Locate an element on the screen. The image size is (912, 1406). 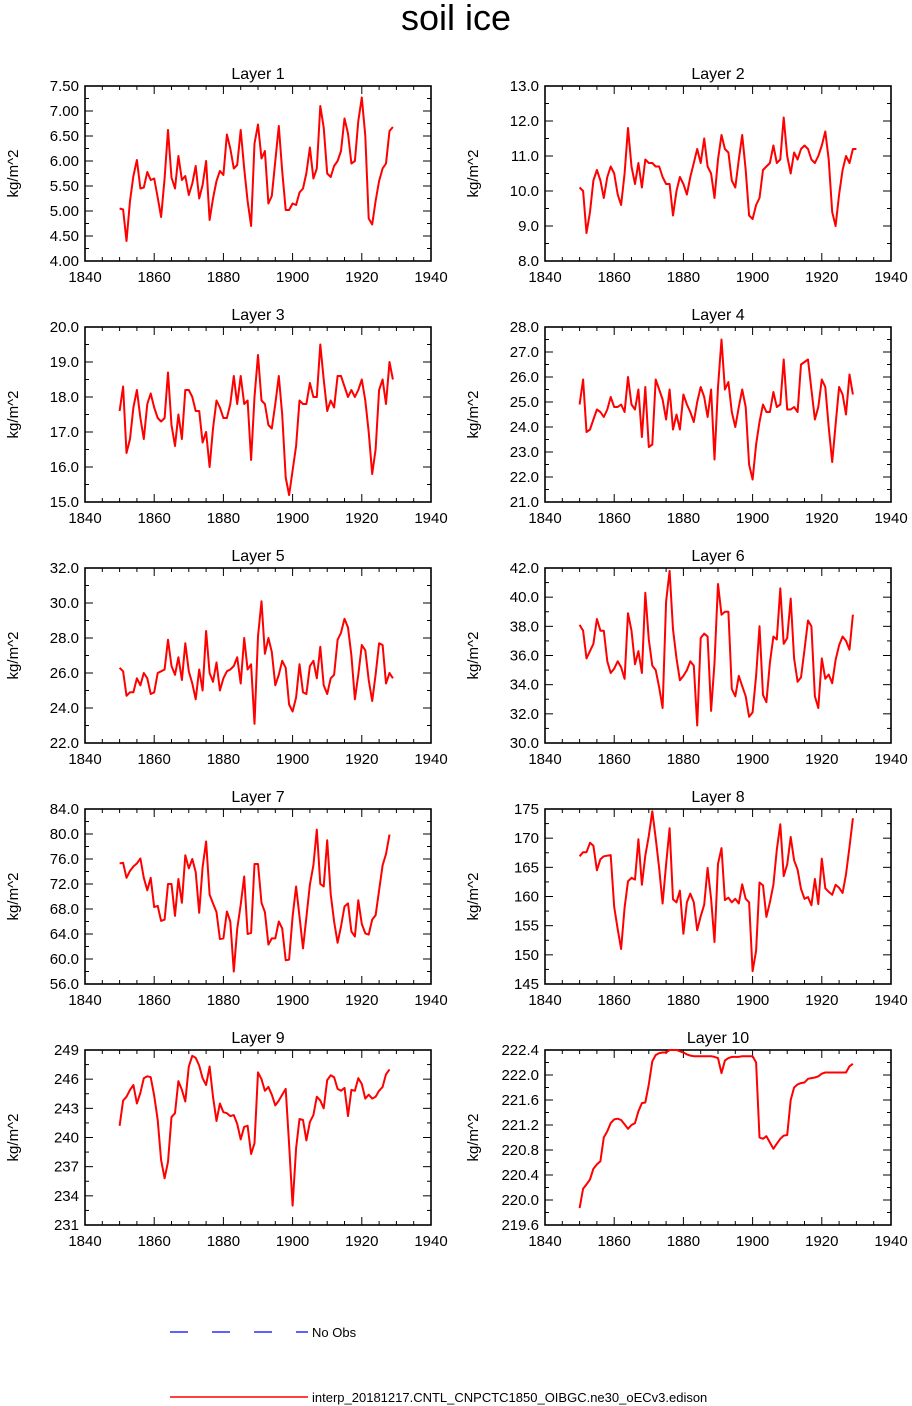
y-tick-label: 76.0 is located at coordinates (64, 859).